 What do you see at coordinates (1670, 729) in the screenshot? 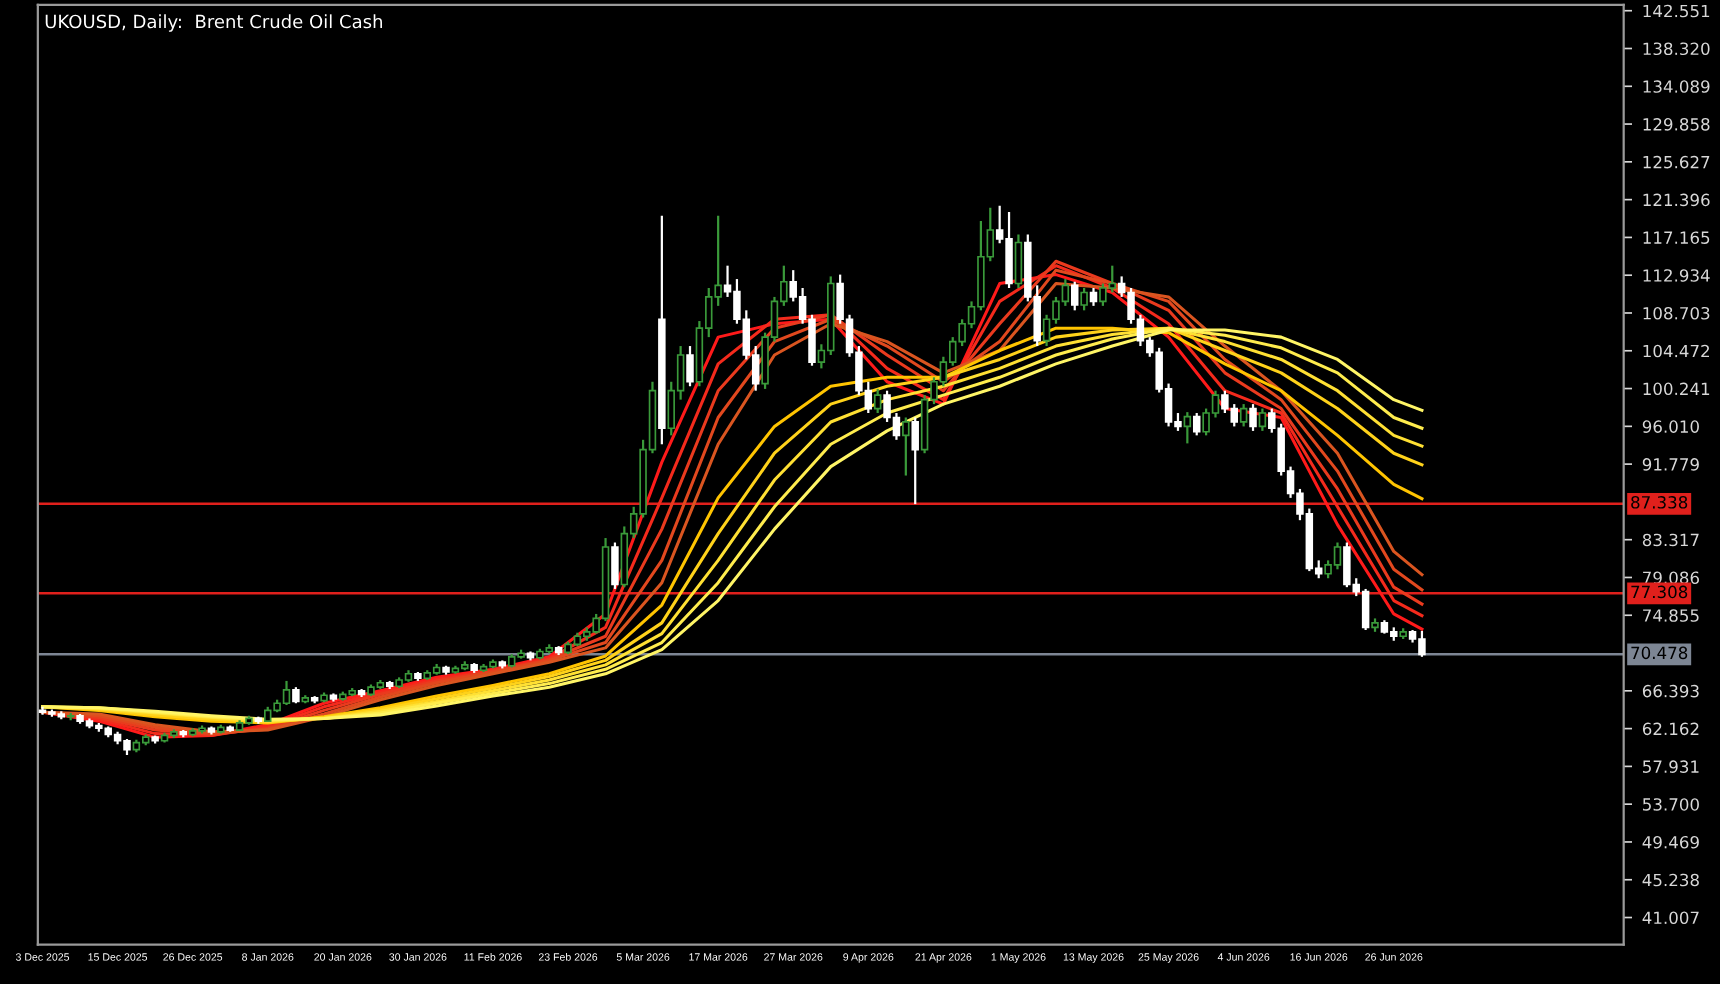
I see `y-tick-label: 62.162` at bounding box center [1670, 729].